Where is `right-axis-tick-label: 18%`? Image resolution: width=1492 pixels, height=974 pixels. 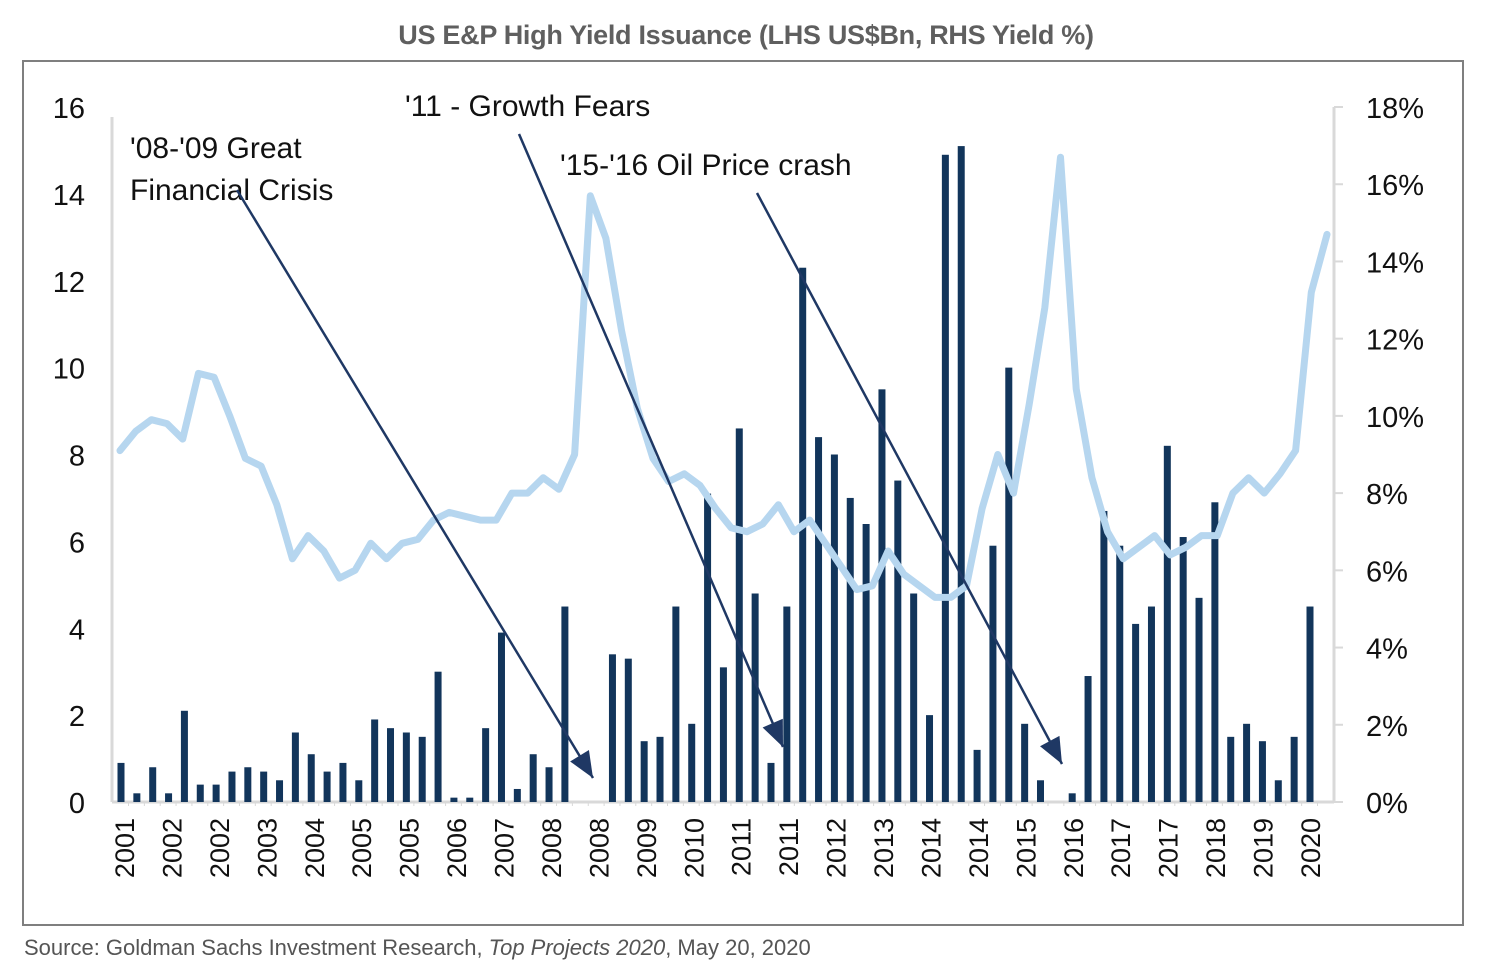
right-axis-tick-label: 18% is located at coordinates (1395, 109).